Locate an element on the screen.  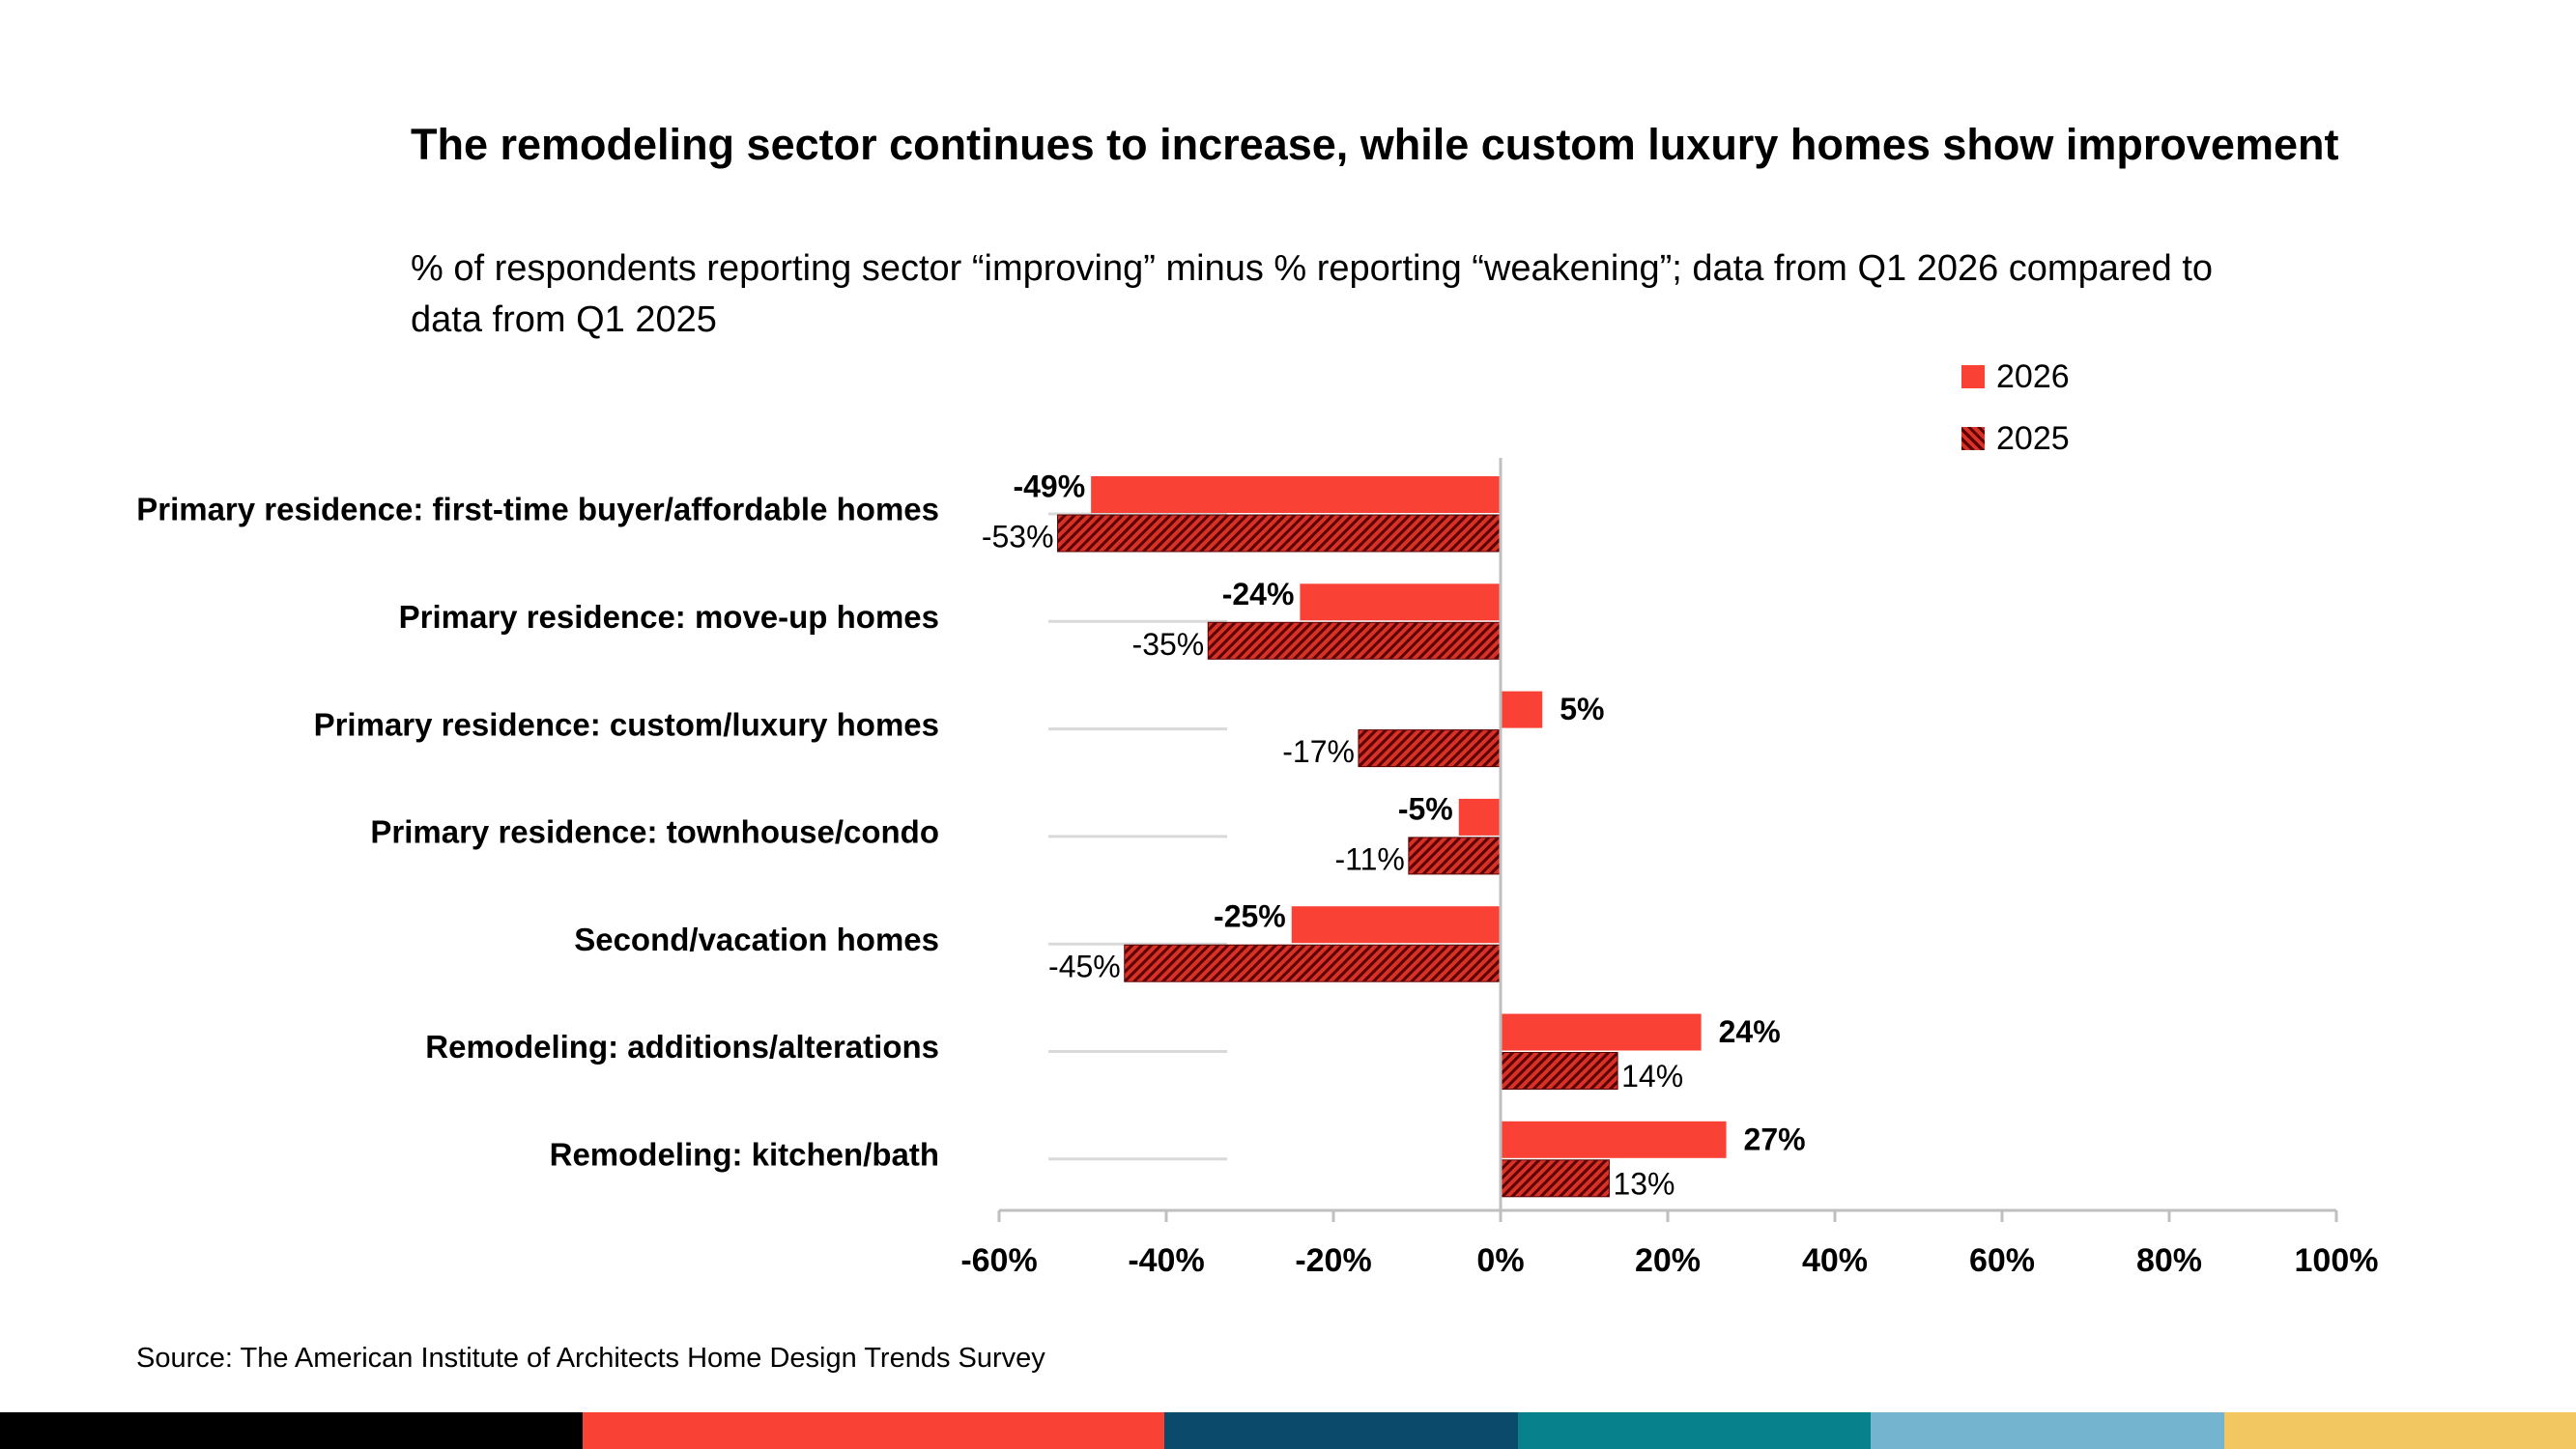
category-label: Primary residence: custom/luxury homes is located at coordinates (627, 724).